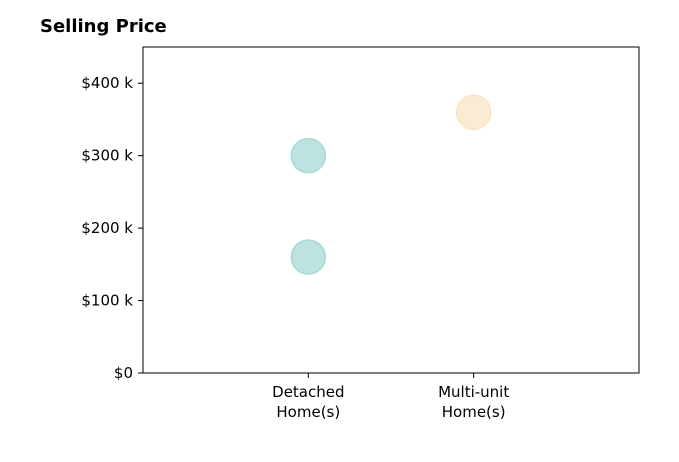  I want to click on x-tick-label: Multi-unit Home(s), so click(473, 402).